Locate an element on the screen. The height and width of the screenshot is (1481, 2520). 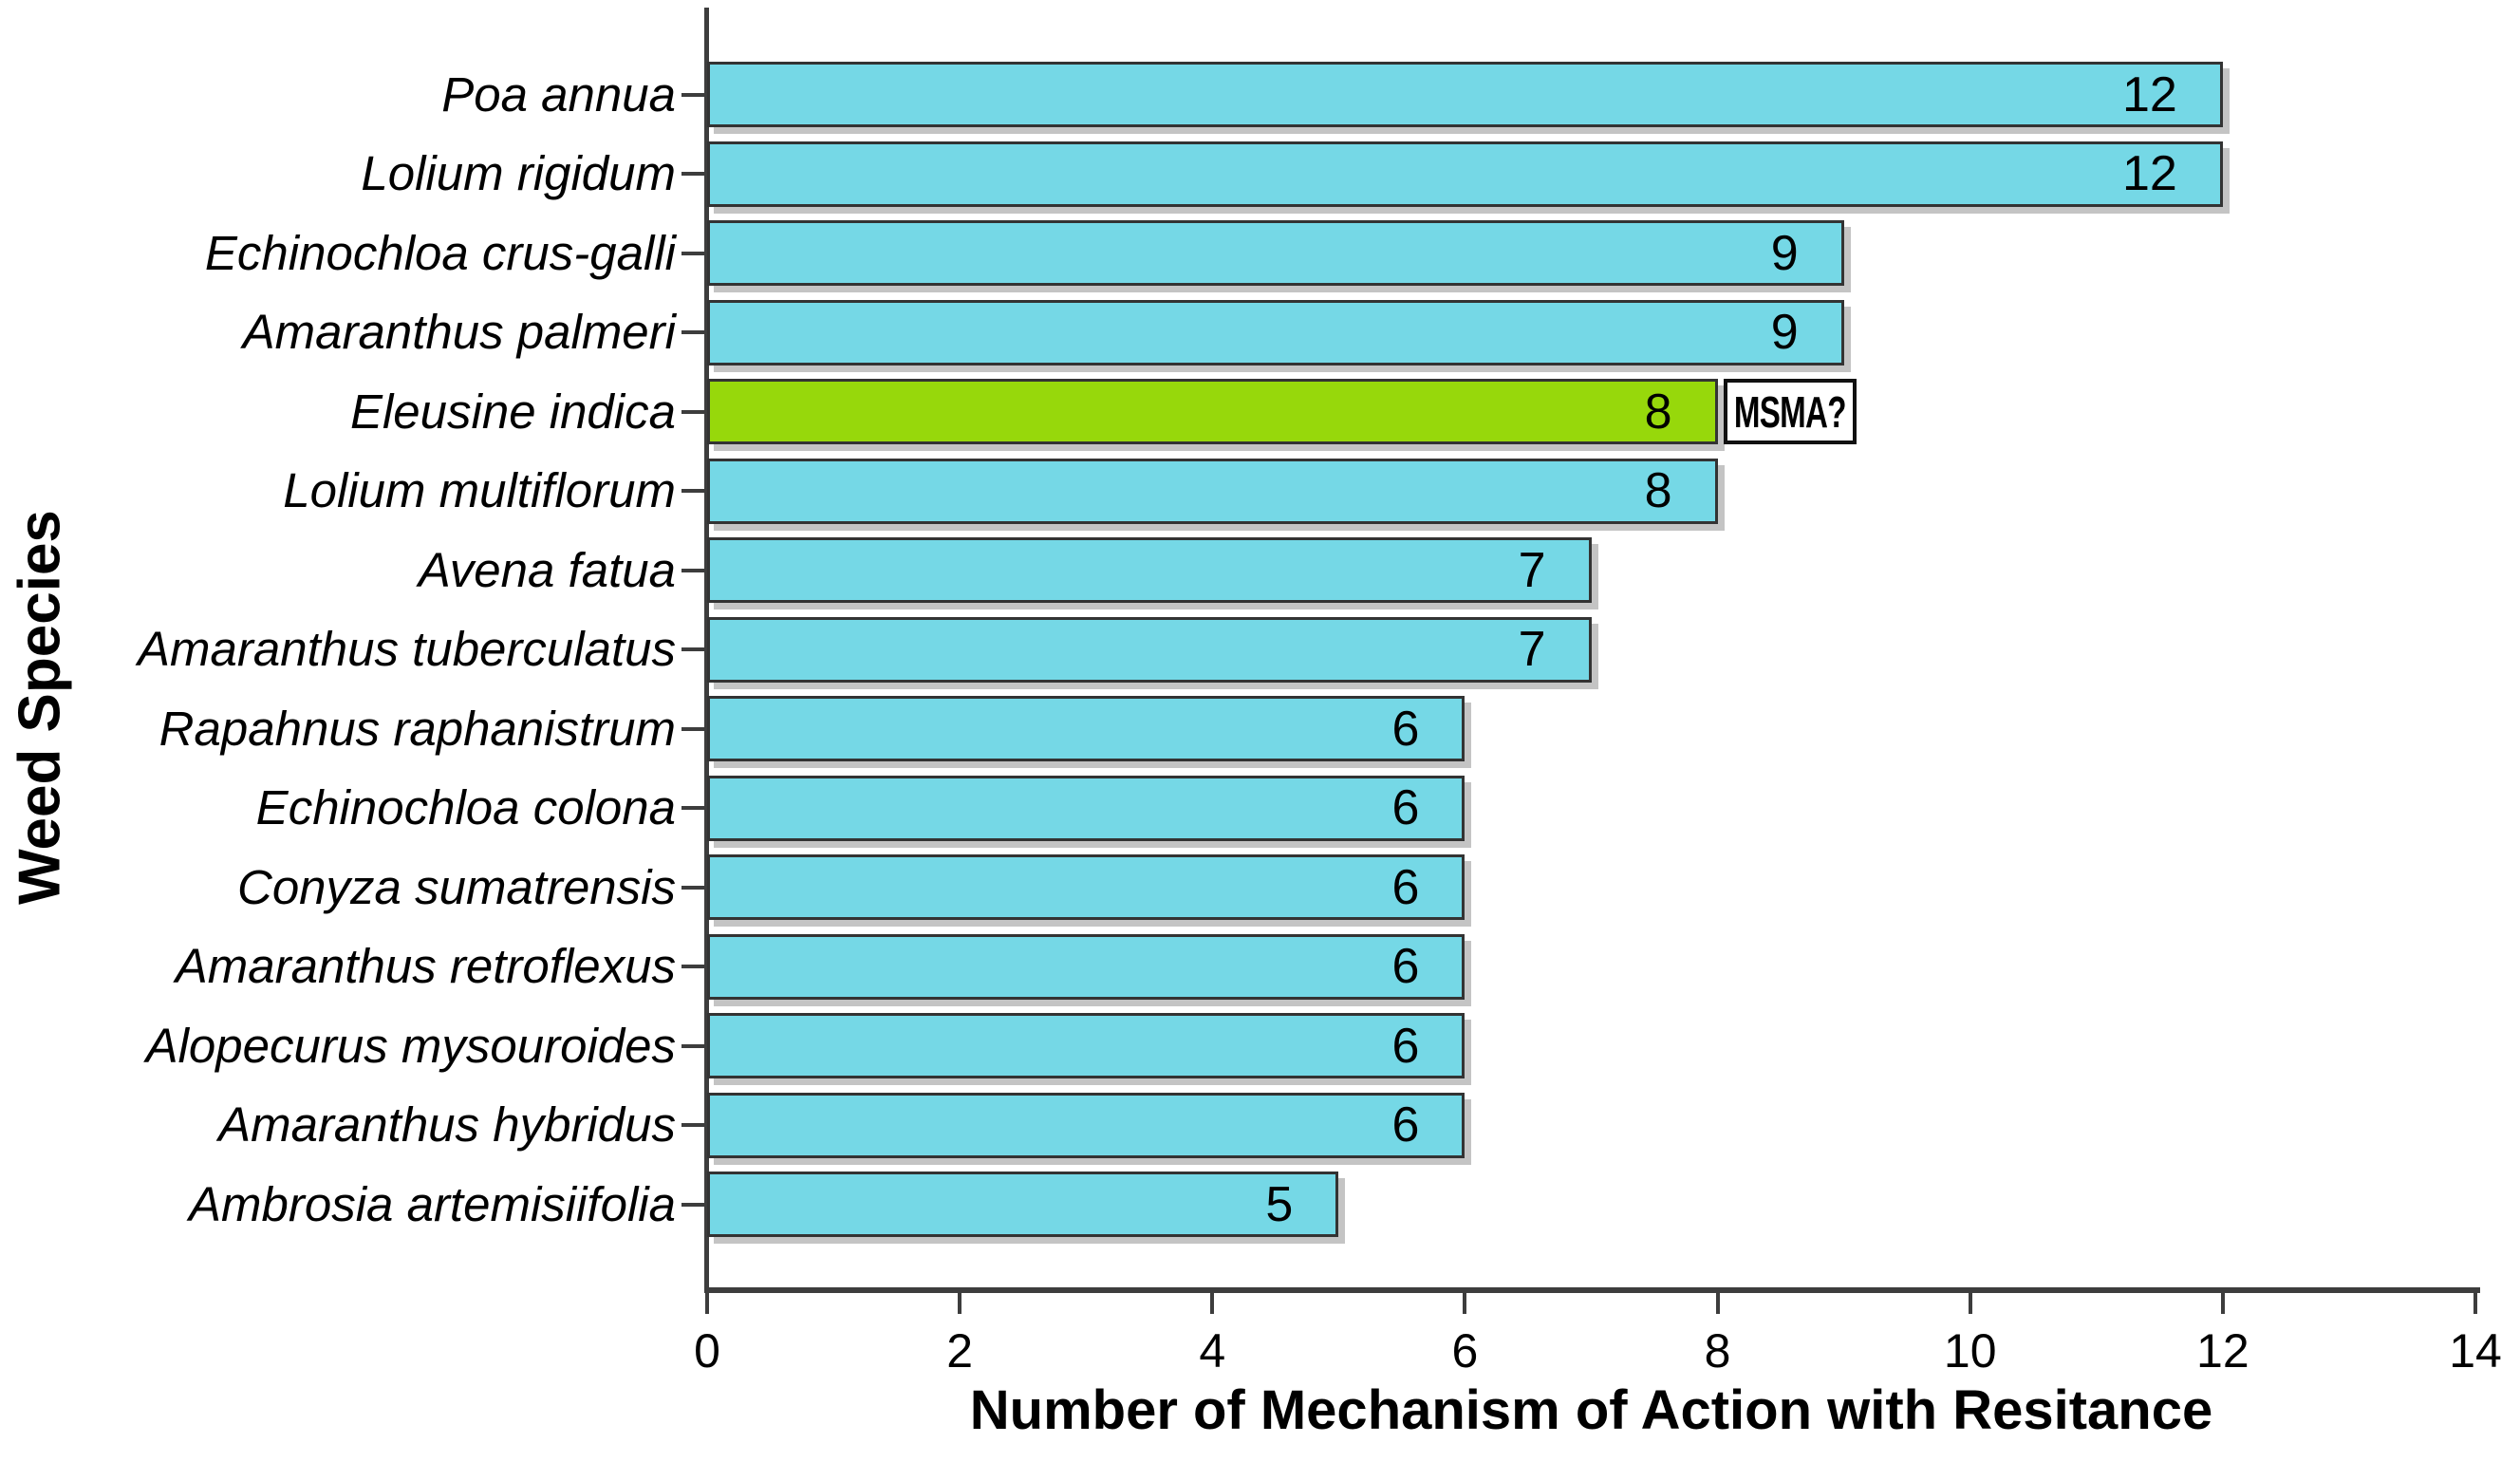
bar: 5 is located at coordinates (1023, 1204).